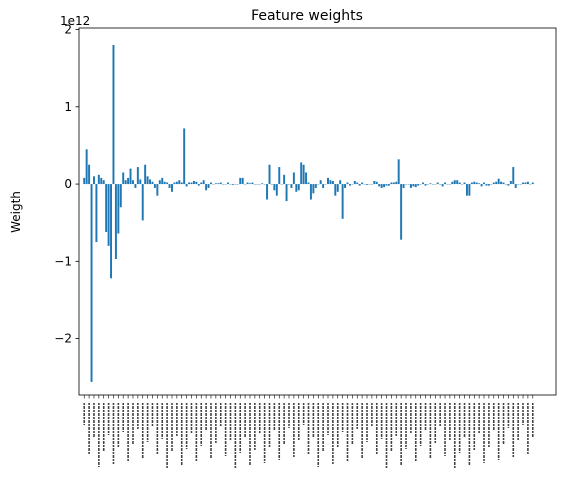  I want to click on y-tick-label: 0, so click(68, 184).